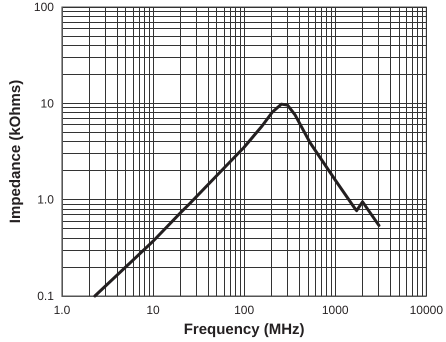 The width and height of the screenshot is (446, 342). I want to click on y-tick-label: 10, so click(47, 103).